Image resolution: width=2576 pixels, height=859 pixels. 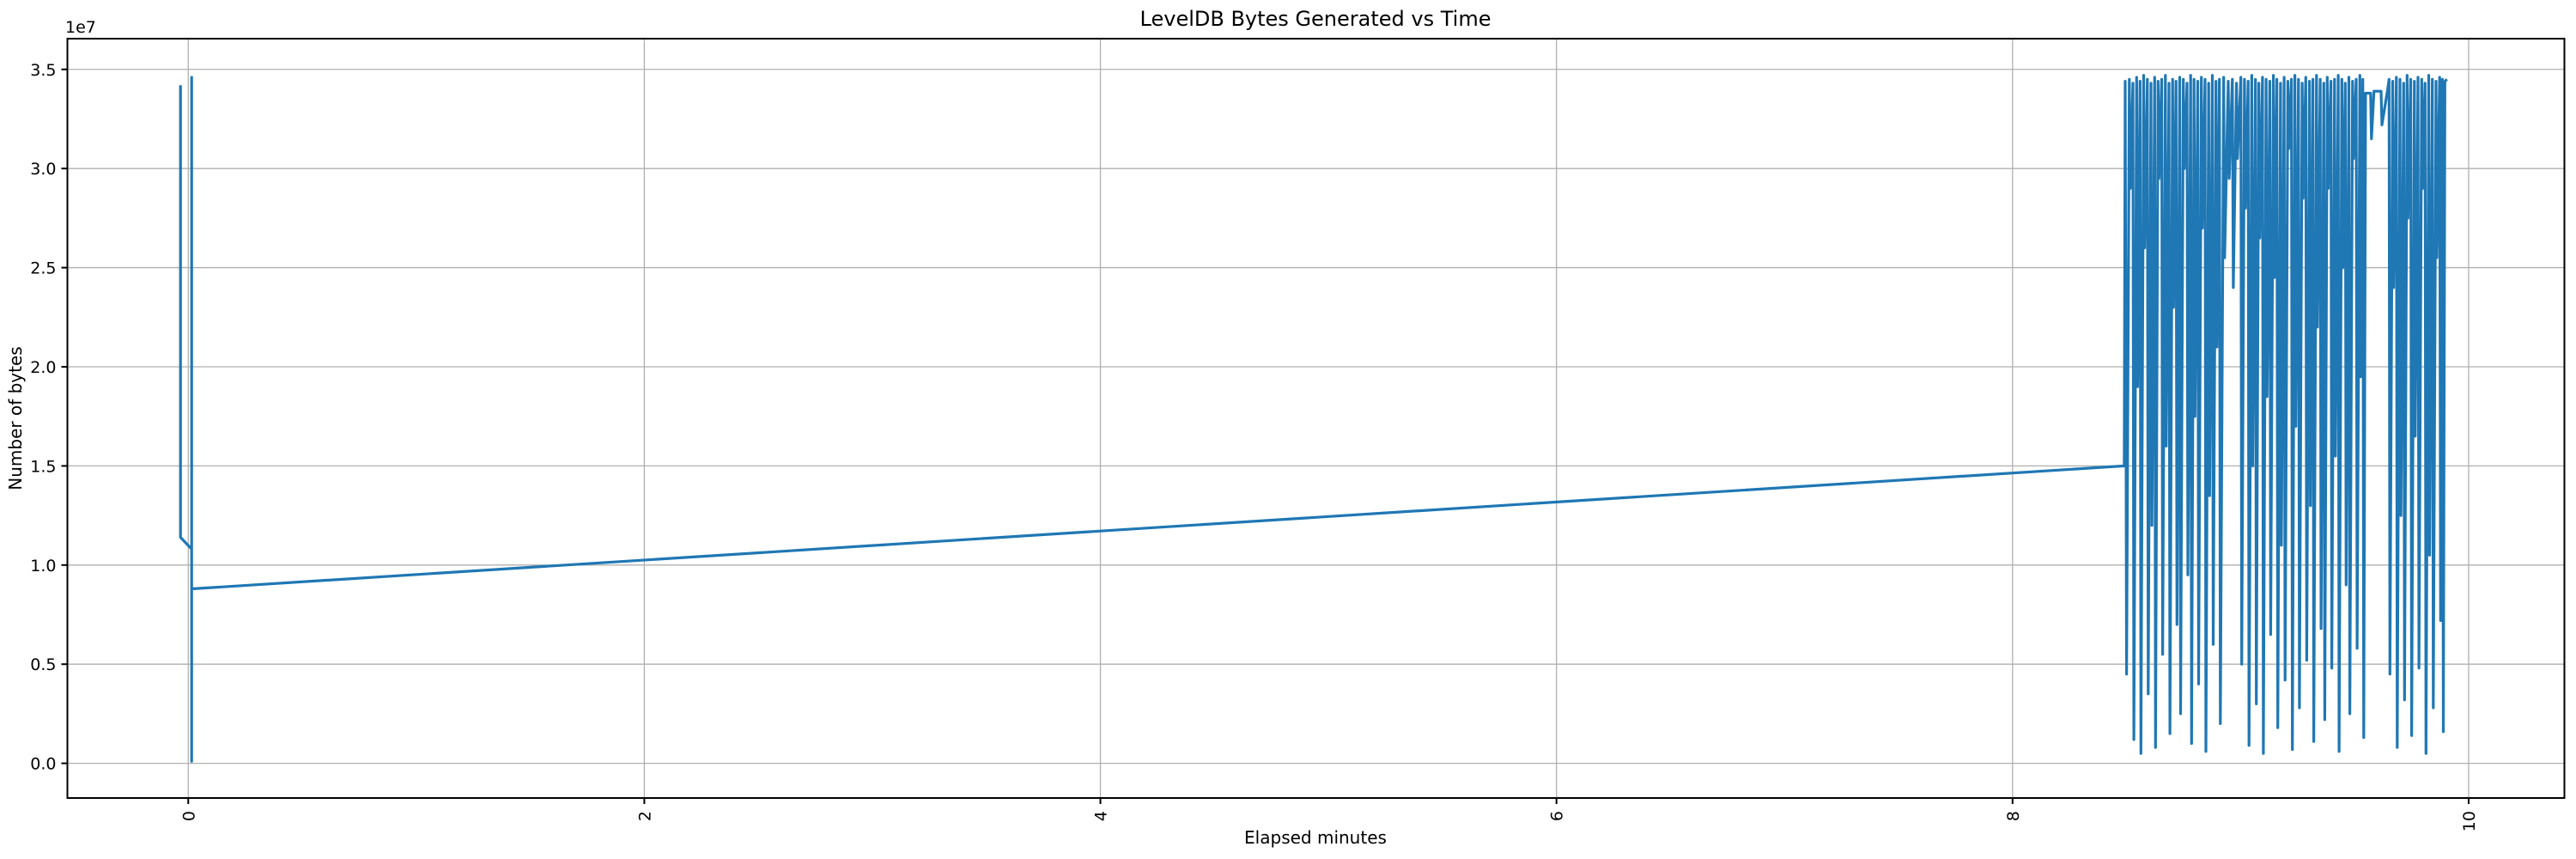 I want to click on chart-title: LevelDB Bytes Generated vs Time, so click(x=1316, y=19).